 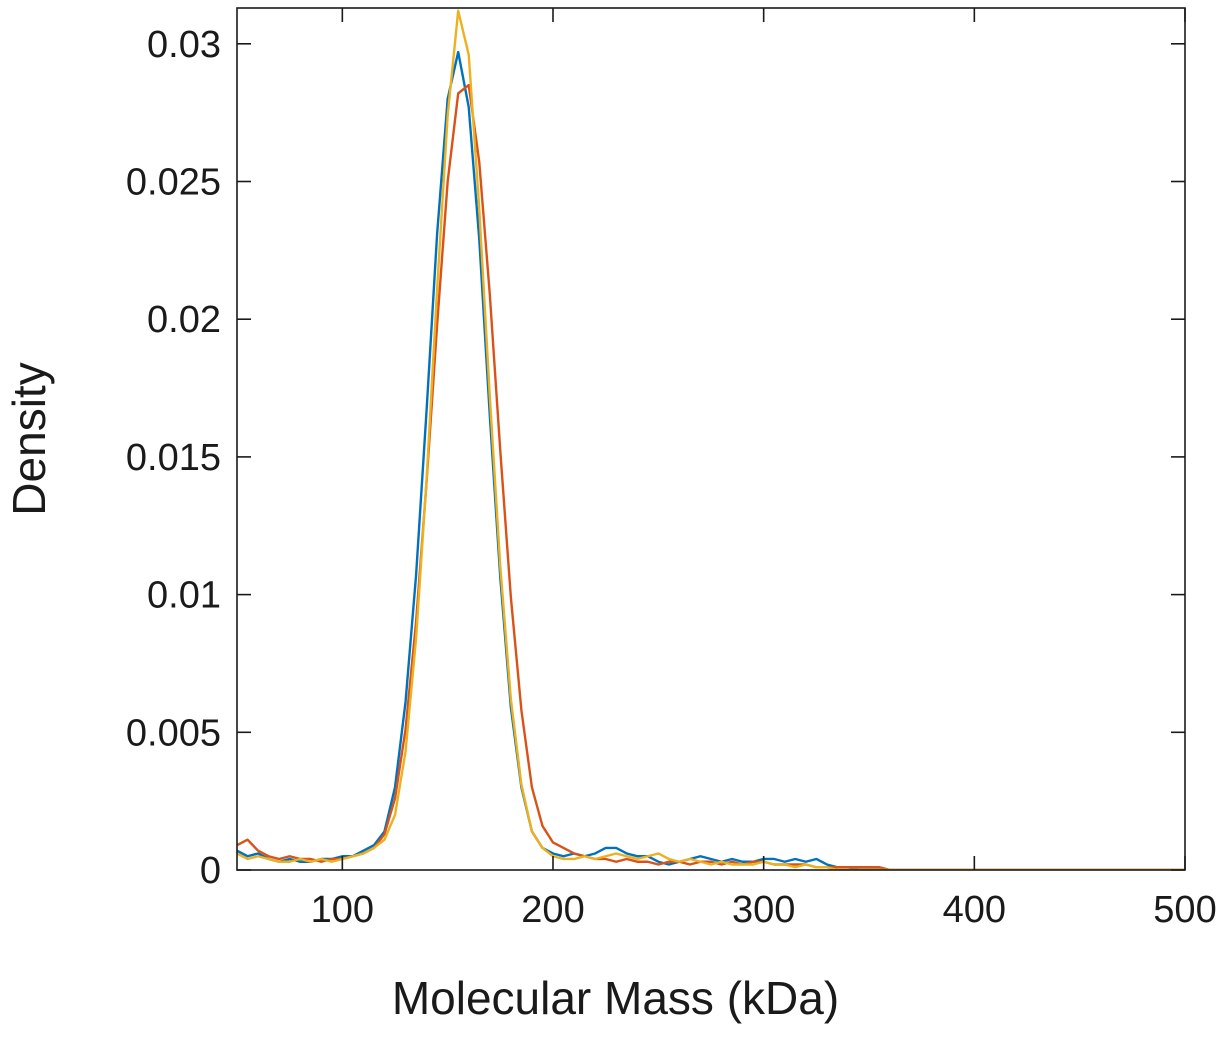 What do you see at coordinates (173, 733) in the screenshot?
I see `y-tick-label: 0.005` at bounding box center [173, 733].